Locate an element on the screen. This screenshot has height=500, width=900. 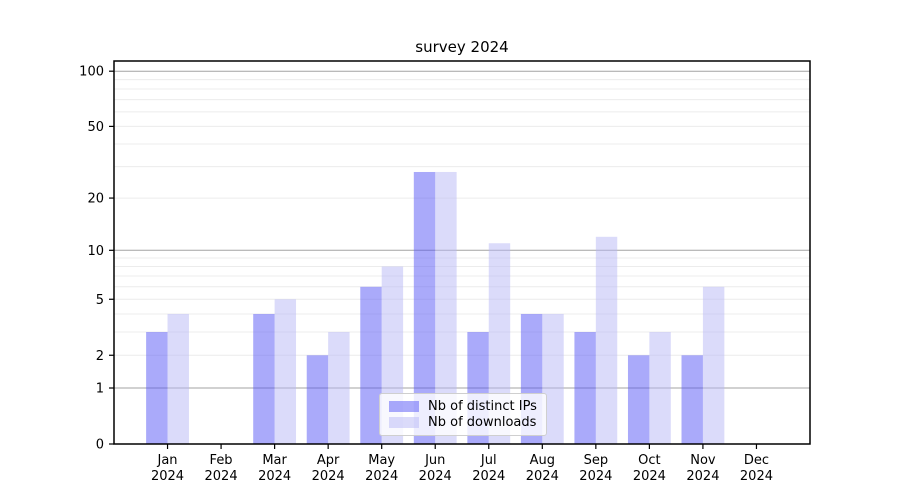
legend-label-distinct-ips: Nb of distinct IPs is located at coordinates (482, 406).